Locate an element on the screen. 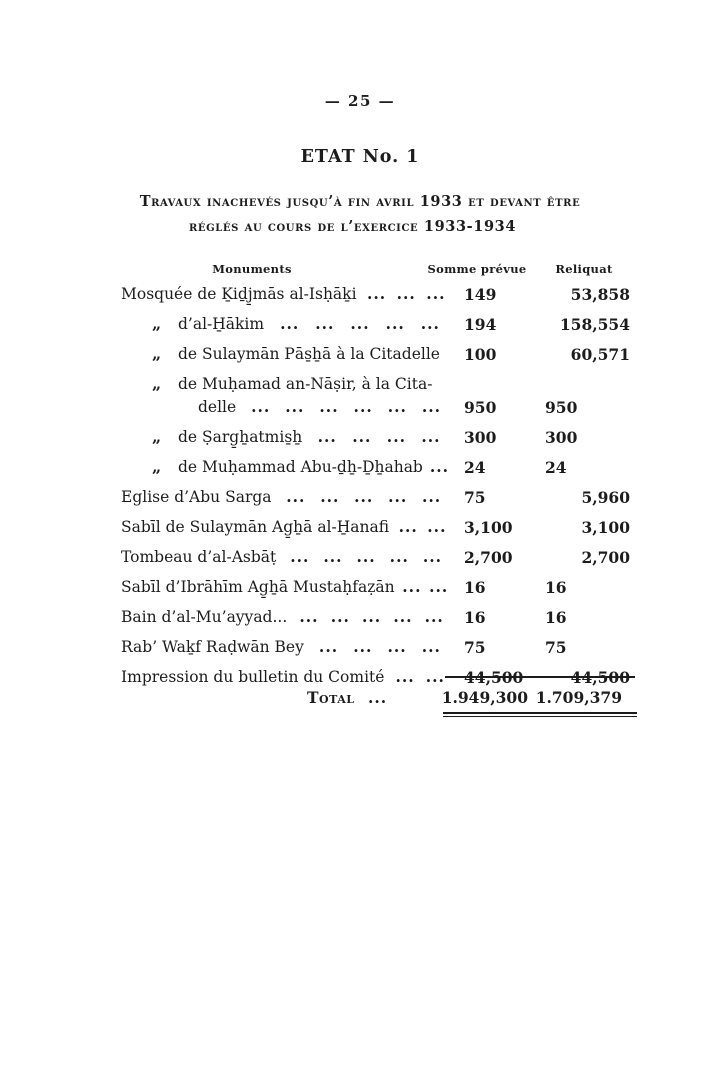  monument-name: de Muḥamad an-Nāṣir, à la Cita- is located at coordinates (305, 384).